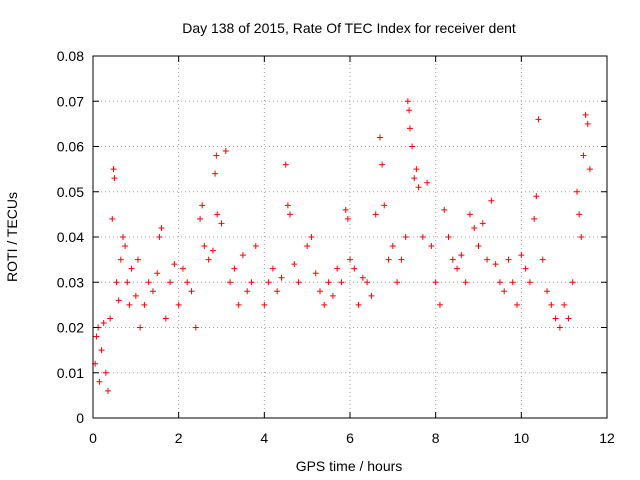 This screenshot has height=480, width=640. I want to click on y-tick-label: 0.02, so click(70, 328).